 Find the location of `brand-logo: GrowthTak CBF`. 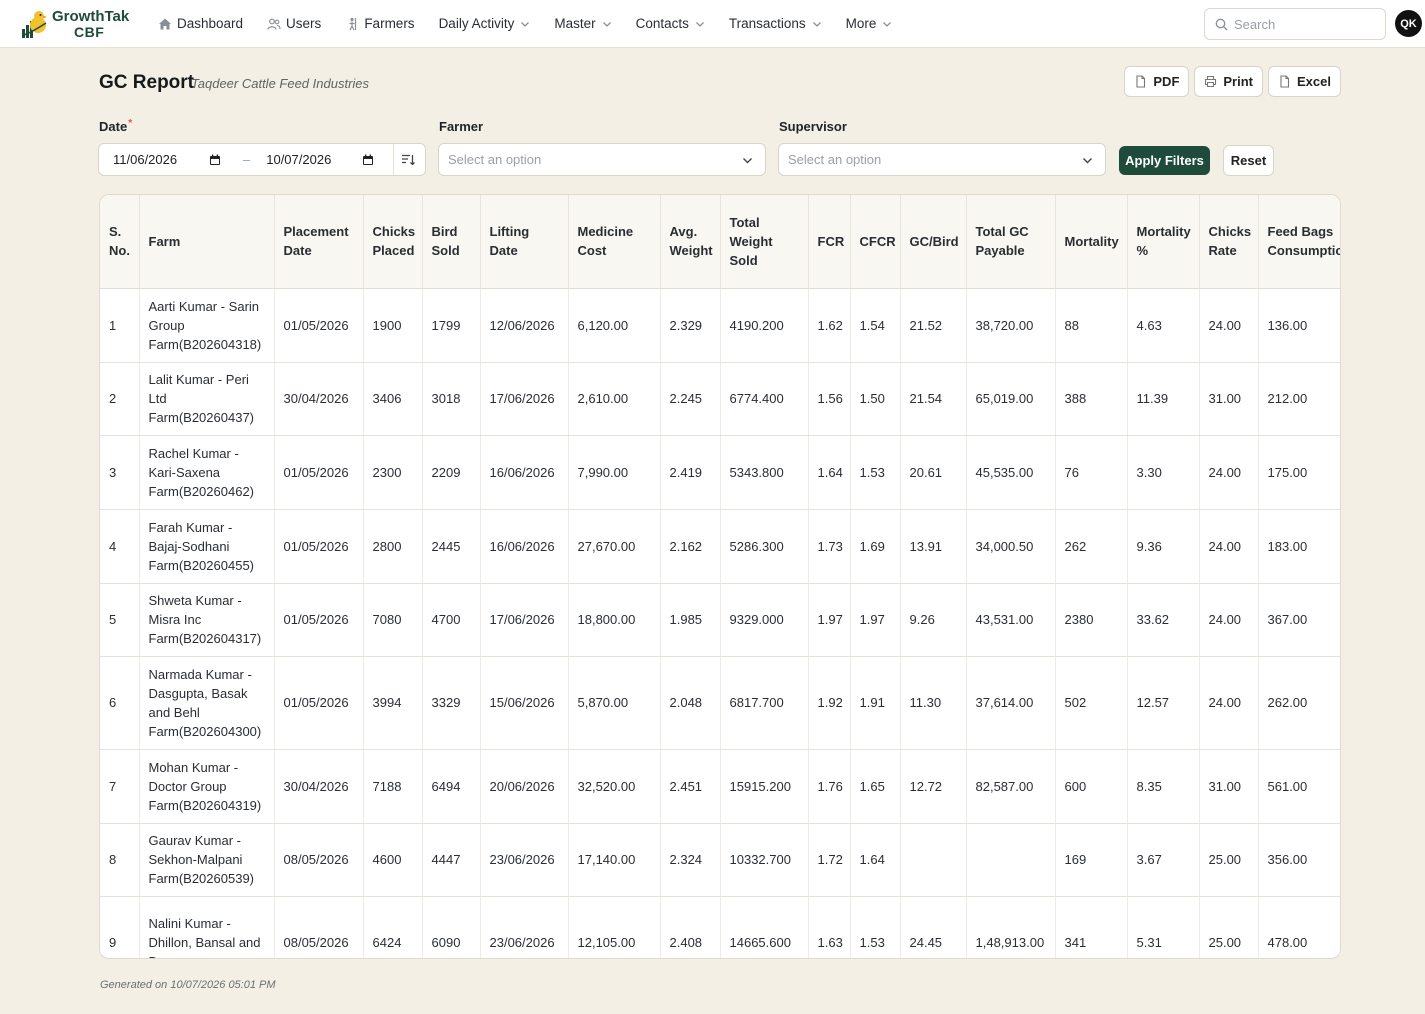

brand-logo: GrowthTak CBF is located at coordinates (80, 24).